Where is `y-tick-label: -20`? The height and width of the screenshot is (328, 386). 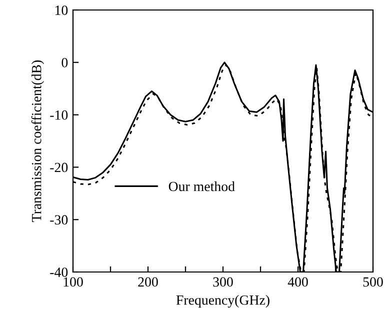
y-tick-label: -20 is located at coordinates (59, 167).